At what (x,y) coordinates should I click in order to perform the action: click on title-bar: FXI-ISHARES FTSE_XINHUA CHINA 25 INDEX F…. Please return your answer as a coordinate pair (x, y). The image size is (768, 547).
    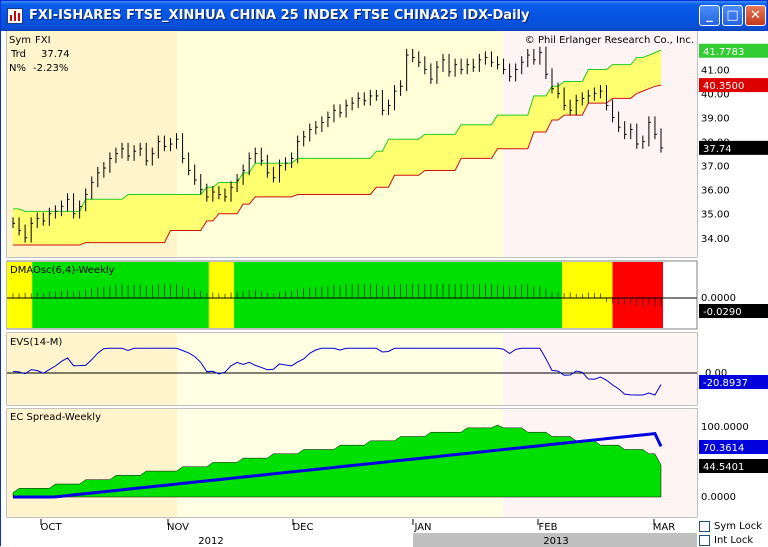
    Looking at the image, I should click on (384, 16).